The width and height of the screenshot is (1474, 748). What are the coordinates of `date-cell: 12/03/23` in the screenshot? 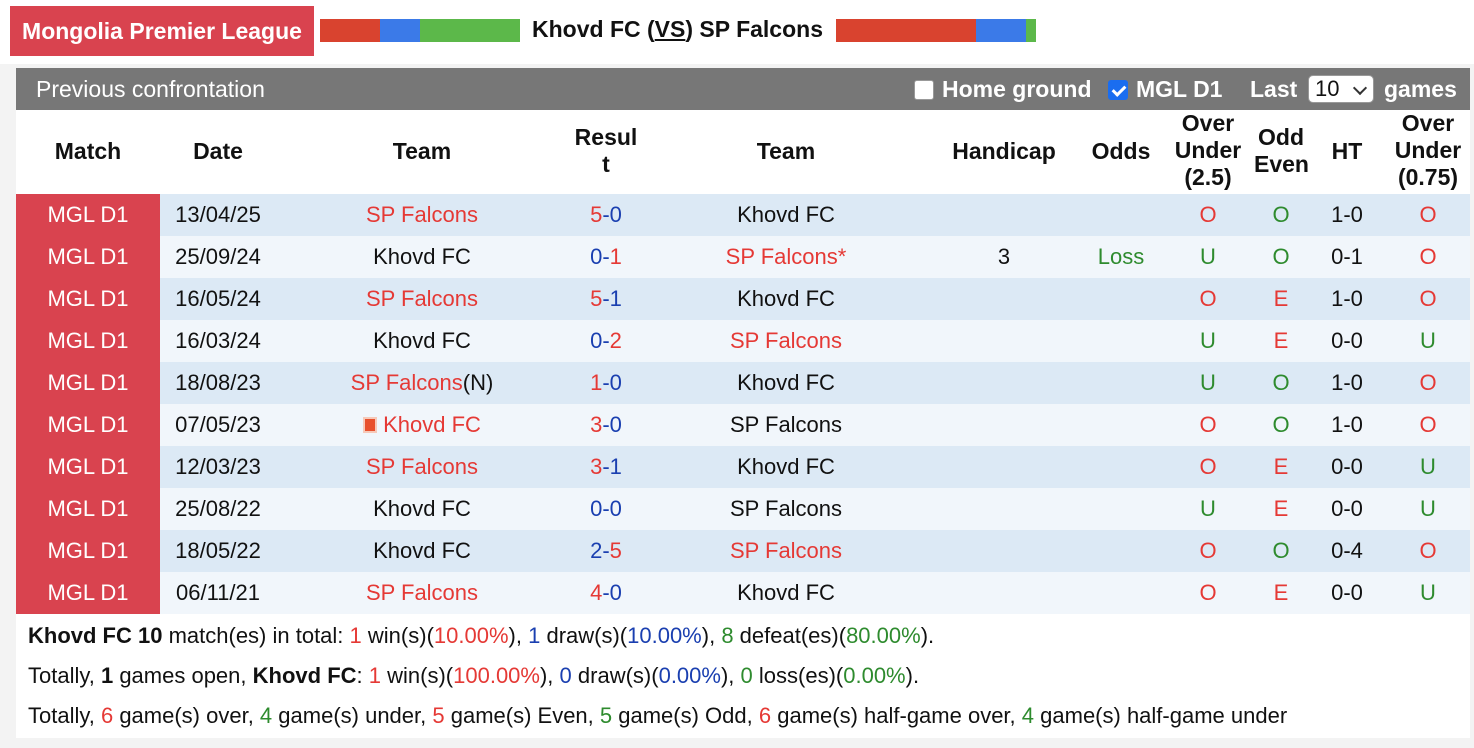 It's located at (218, 466).